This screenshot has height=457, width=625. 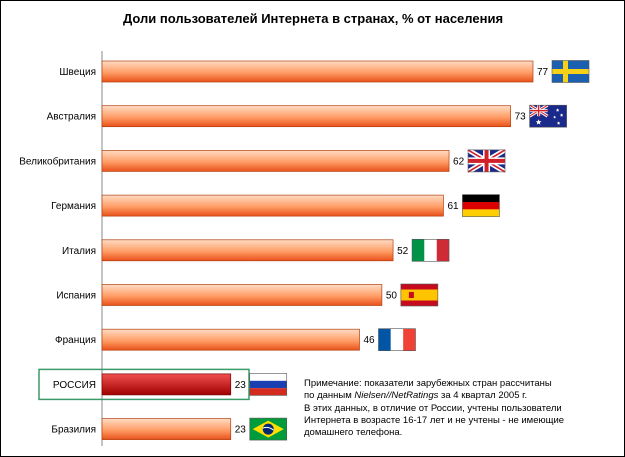 I want to click on australia-flag, so click(x=547, y=115).